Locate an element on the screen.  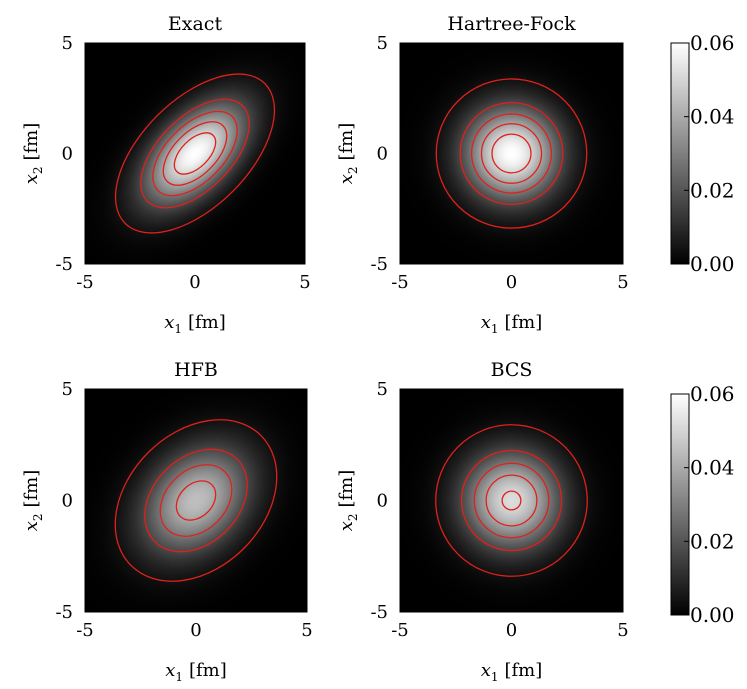
panel-title: HFB is located at coordinates (196, 370).